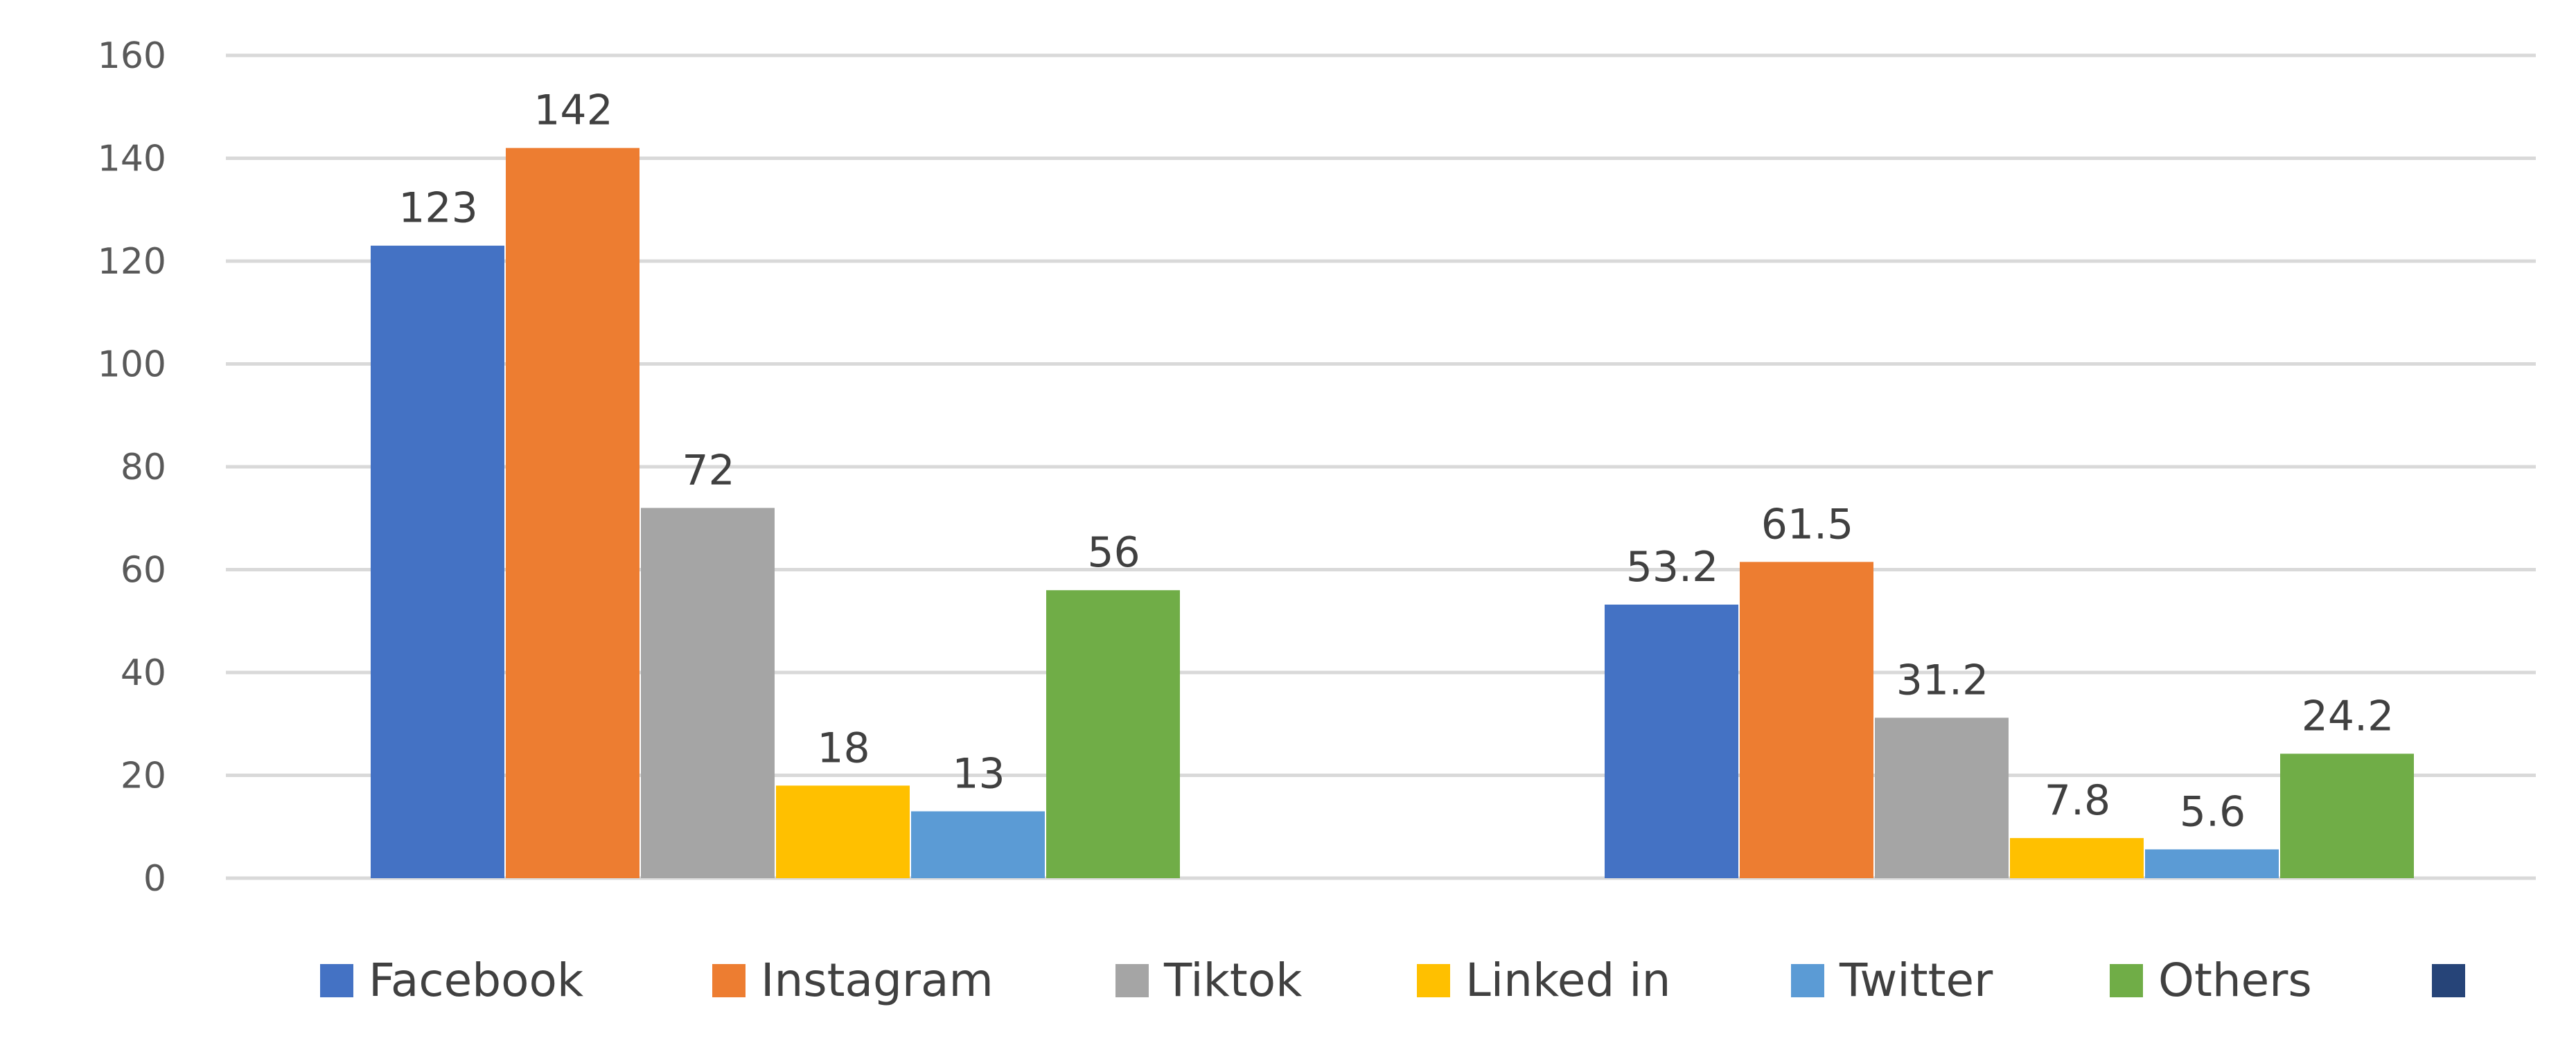 The height and width of the screenshot is (1052, 2576). Describe the element at coordinates (2348, 716) in the screenshot. I see `data-label: 24.2` at that location.